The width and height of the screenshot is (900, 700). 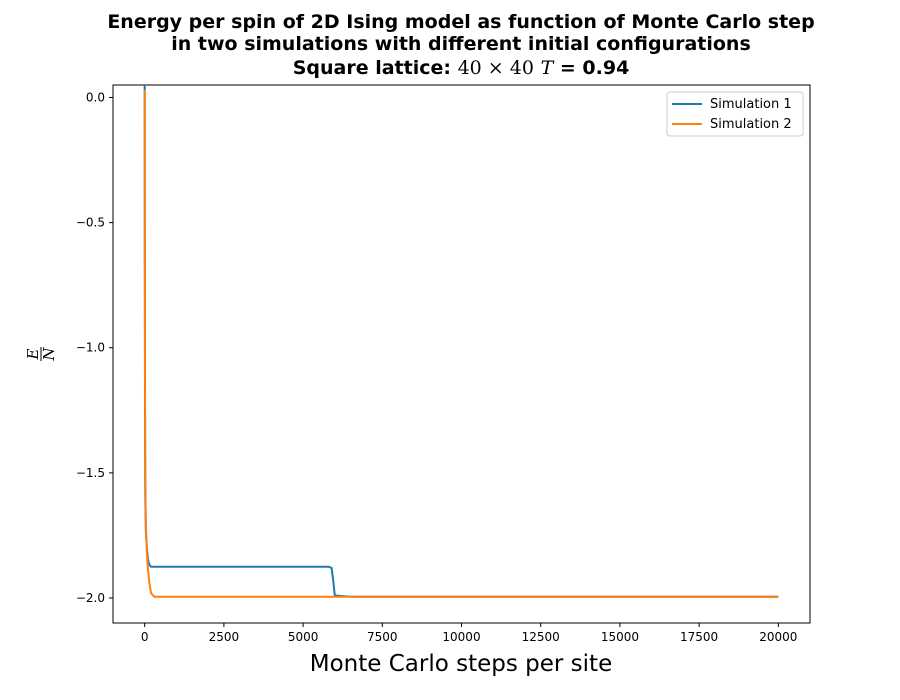 I want to click on x-tick-label: 12500, so click(x=541, y=637).